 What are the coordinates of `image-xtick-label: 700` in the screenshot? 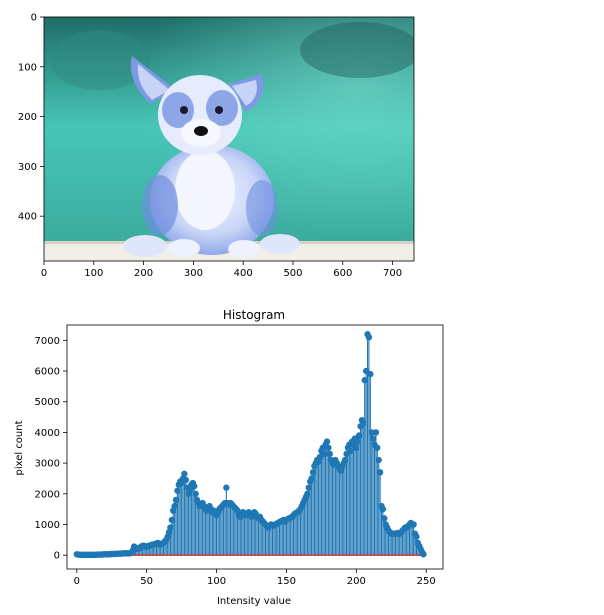 It's located at (392, 273).